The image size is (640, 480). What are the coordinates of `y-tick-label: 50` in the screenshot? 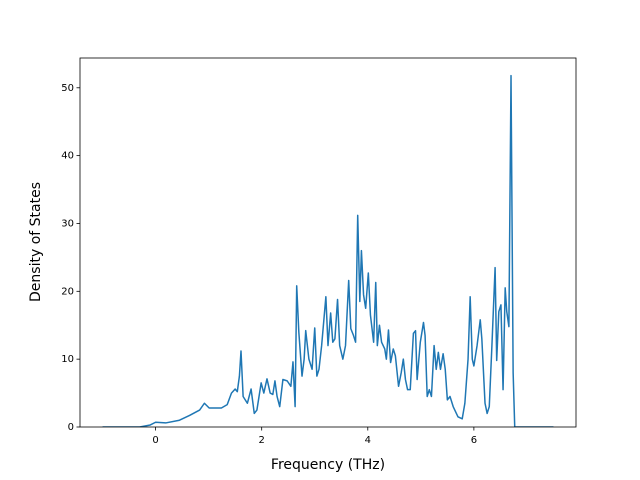 It's located at (67, 88).